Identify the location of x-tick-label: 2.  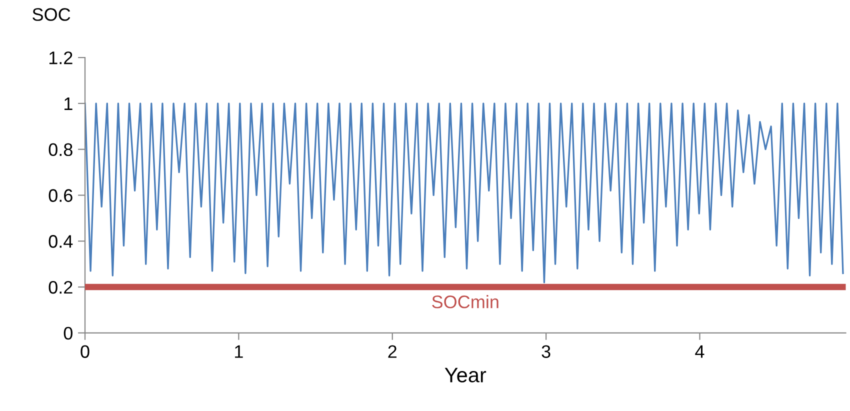
(392, 351).